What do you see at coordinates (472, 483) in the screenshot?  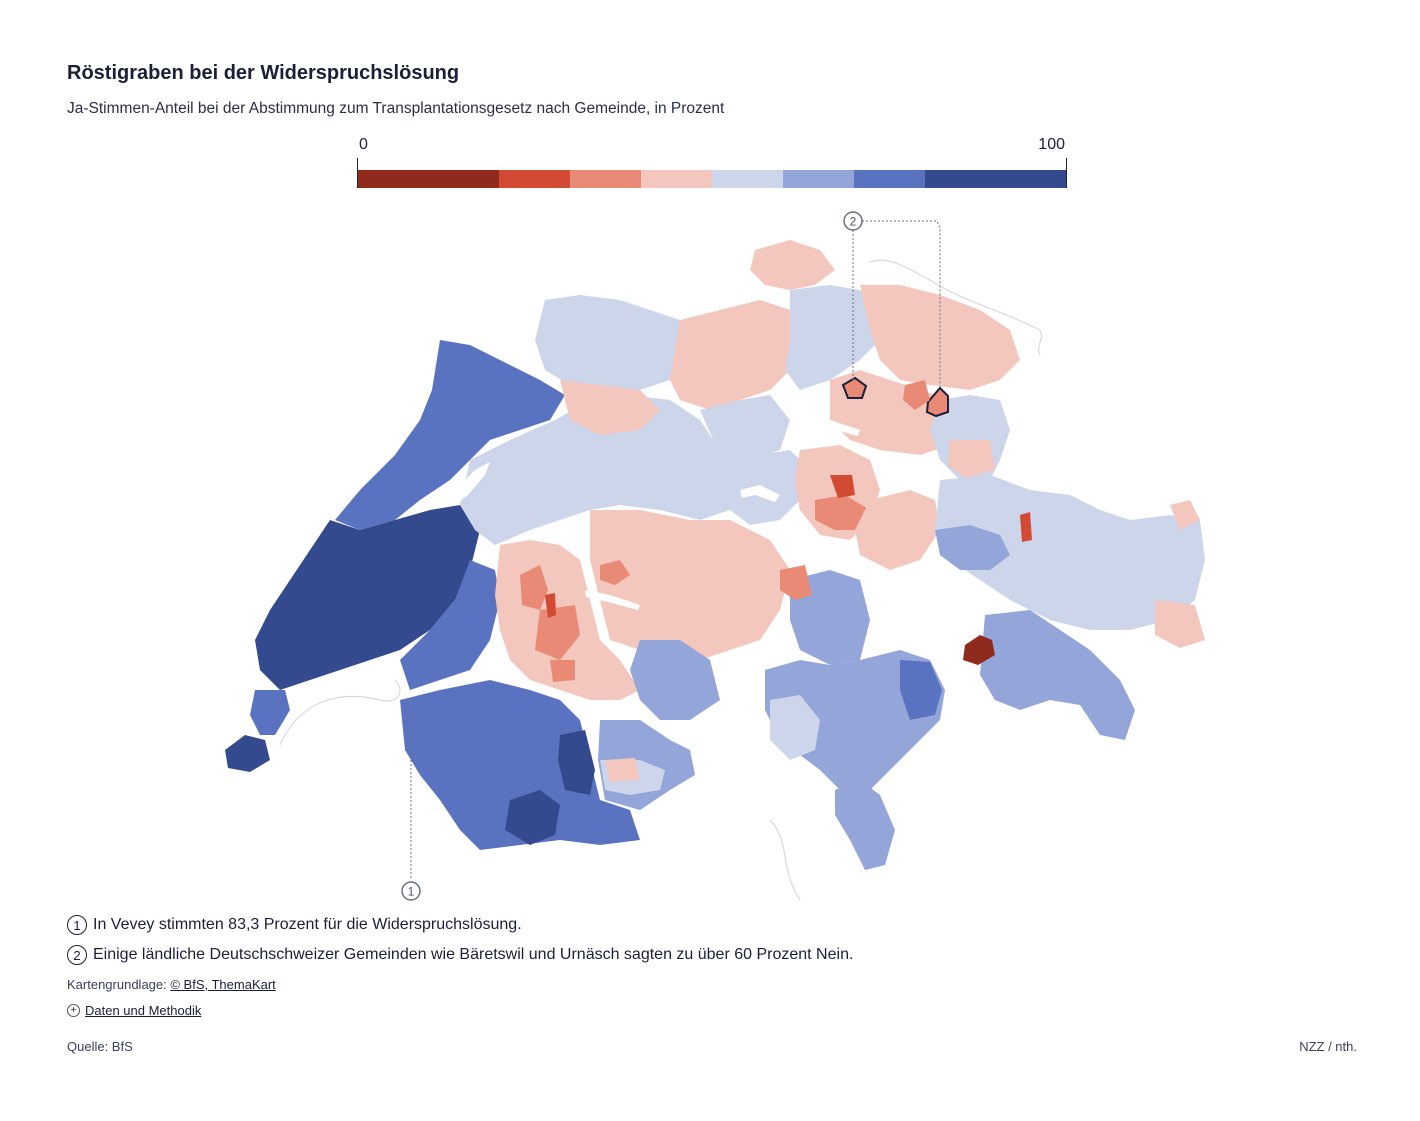 I see `lake-neuchatel` at bounding box center [472, 483].